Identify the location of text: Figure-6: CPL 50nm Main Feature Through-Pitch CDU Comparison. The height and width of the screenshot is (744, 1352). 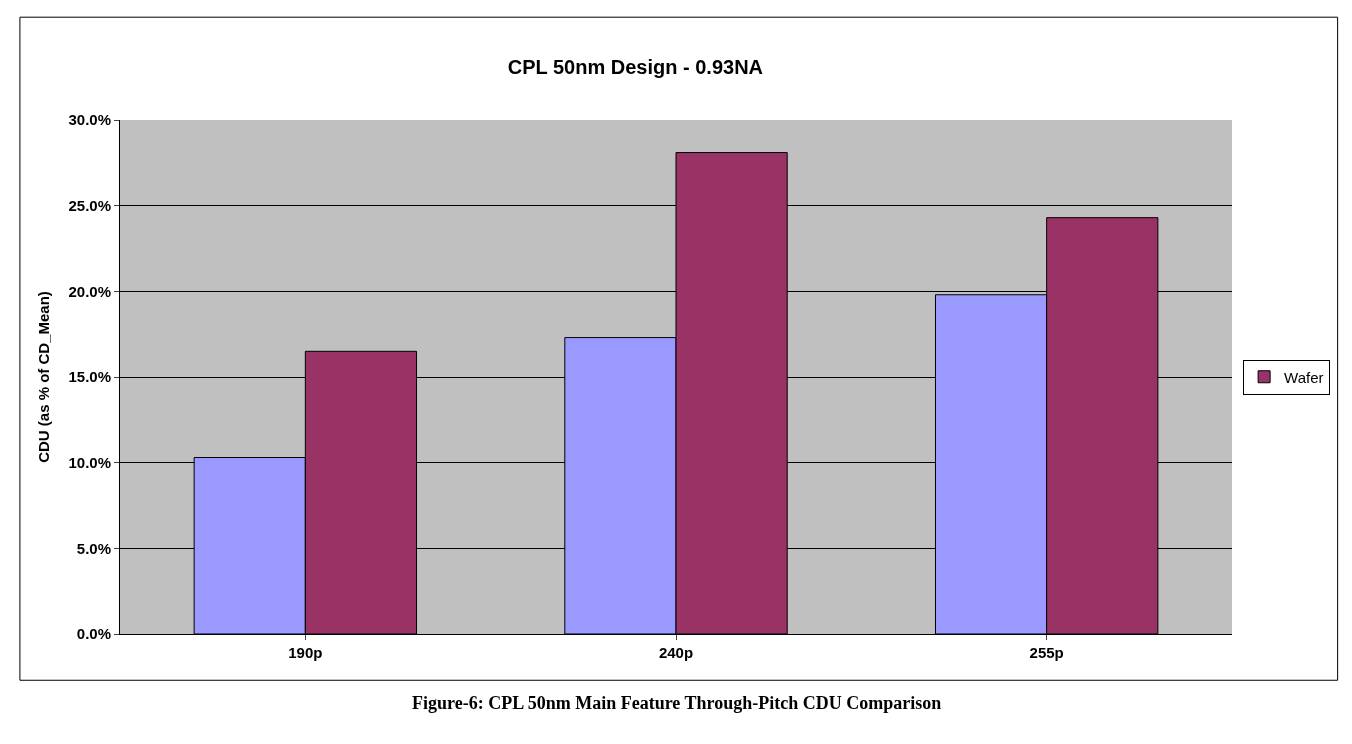
(677, 703).